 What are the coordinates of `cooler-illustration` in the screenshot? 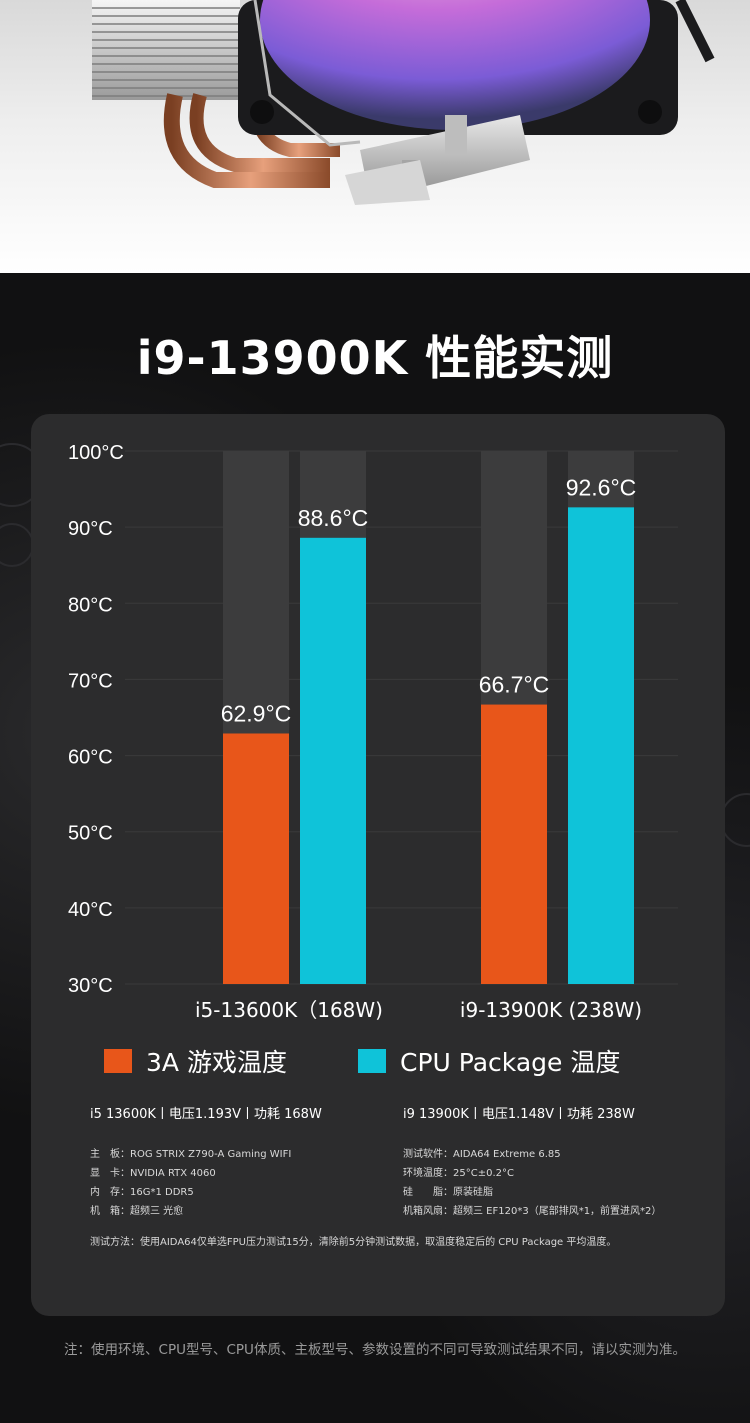 It's located at (403, 102).